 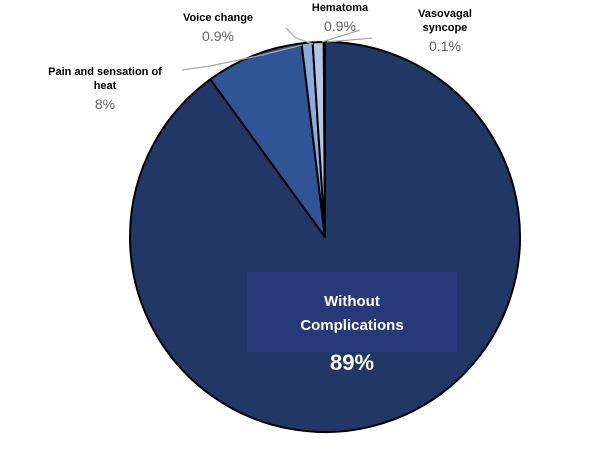 I want to click on leader-lines, so click(x=277, y=49).